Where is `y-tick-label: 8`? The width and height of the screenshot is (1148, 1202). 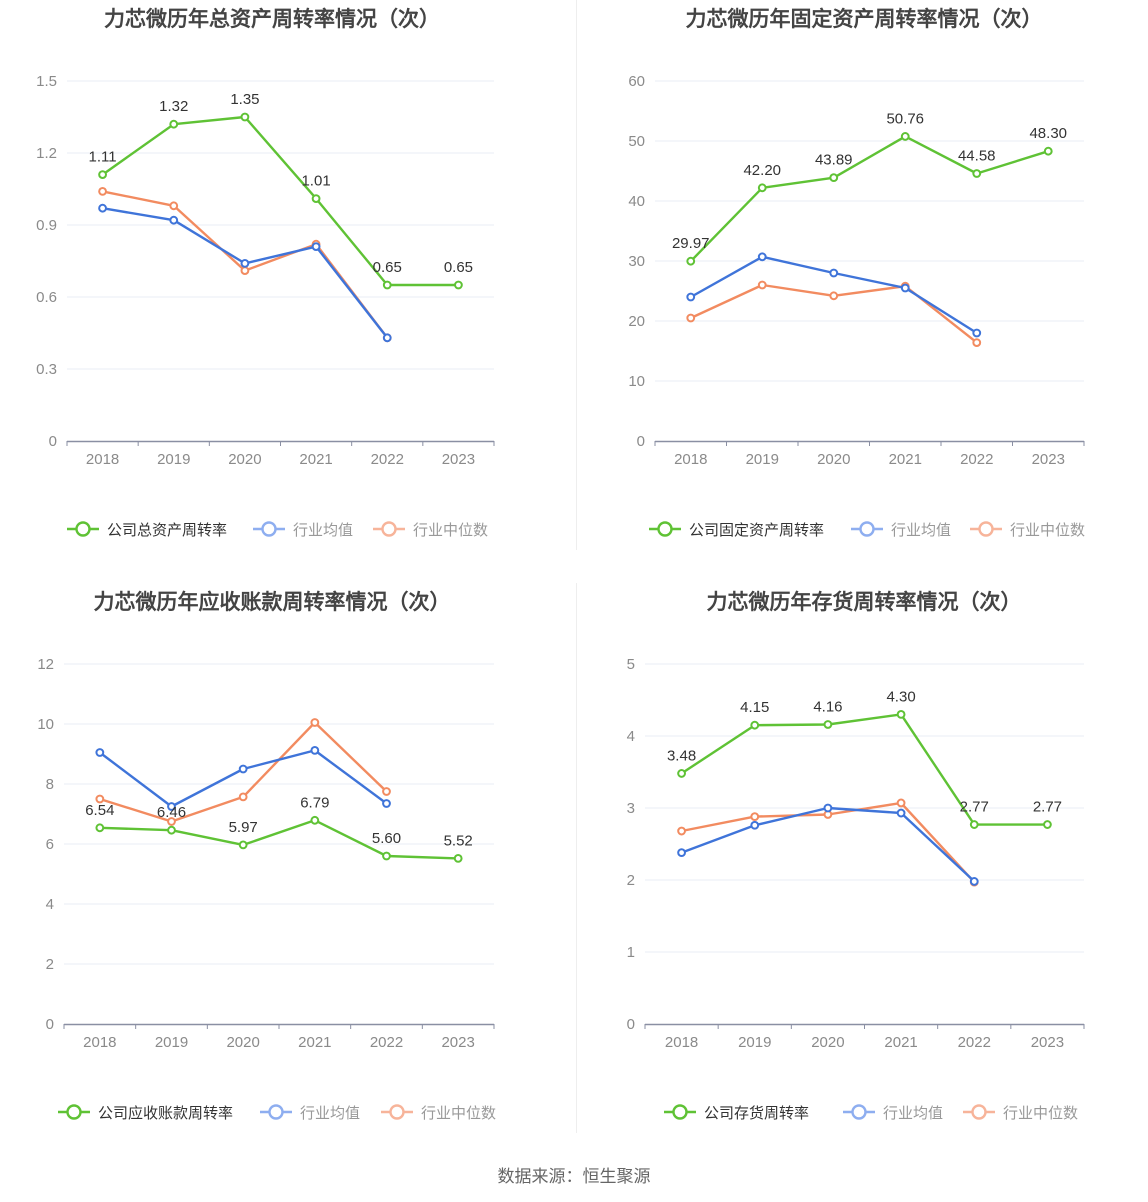
y-tick-label: 8 is located at coordinates (50, 784).